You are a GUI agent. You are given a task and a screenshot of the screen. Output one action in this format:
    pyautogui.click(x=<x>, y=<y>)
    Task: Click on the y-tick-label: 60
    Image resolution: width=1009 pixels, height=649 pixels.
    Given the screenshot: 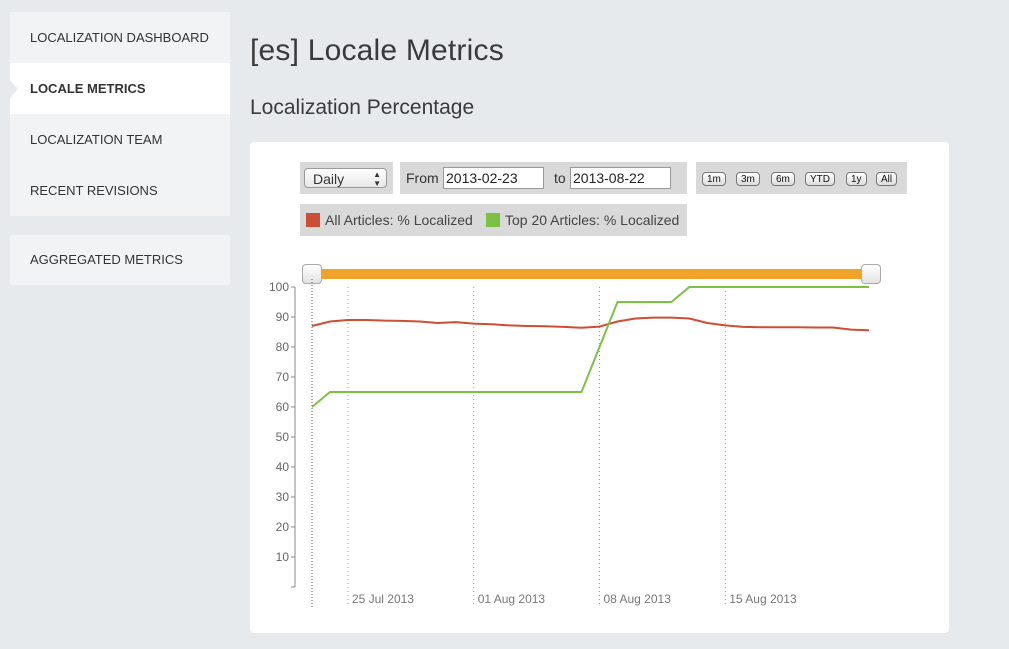 What is the action you would take?
    pyautogui.click(x=283, y=407)
    